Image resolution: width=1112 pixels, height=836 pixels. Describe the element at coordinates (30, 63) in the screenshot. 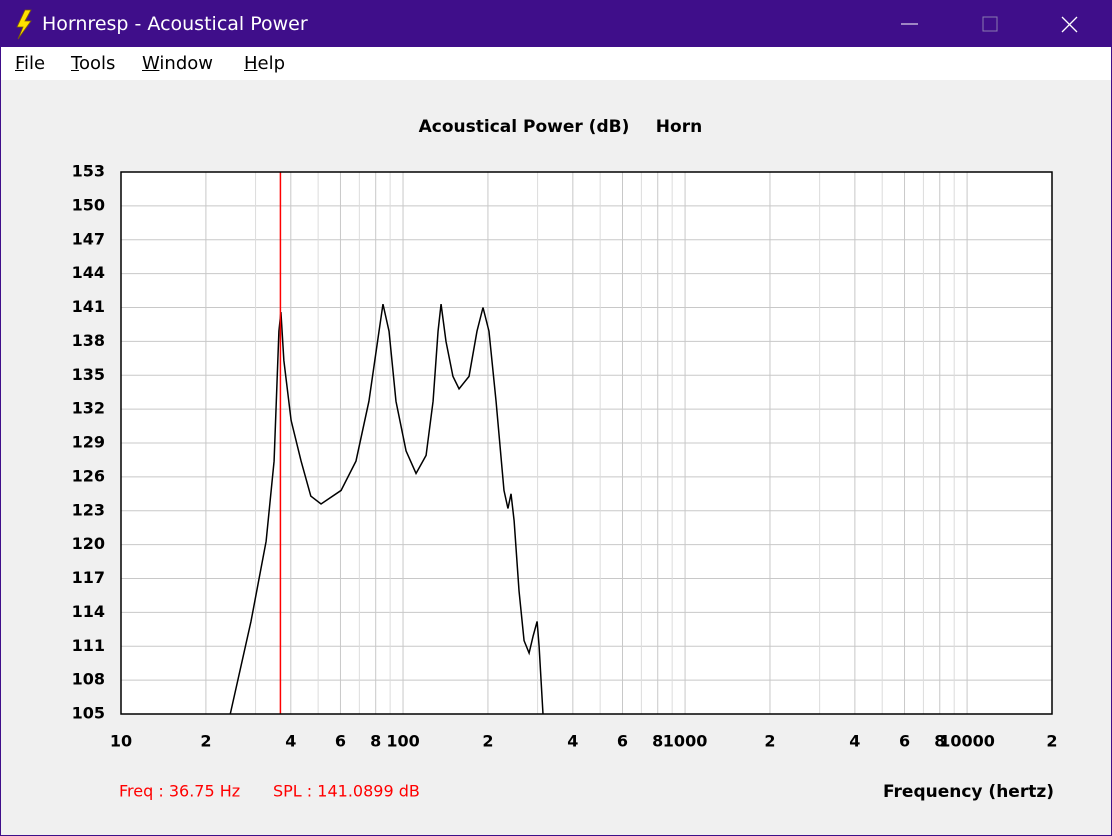

I see `menu-item: File` at that location.